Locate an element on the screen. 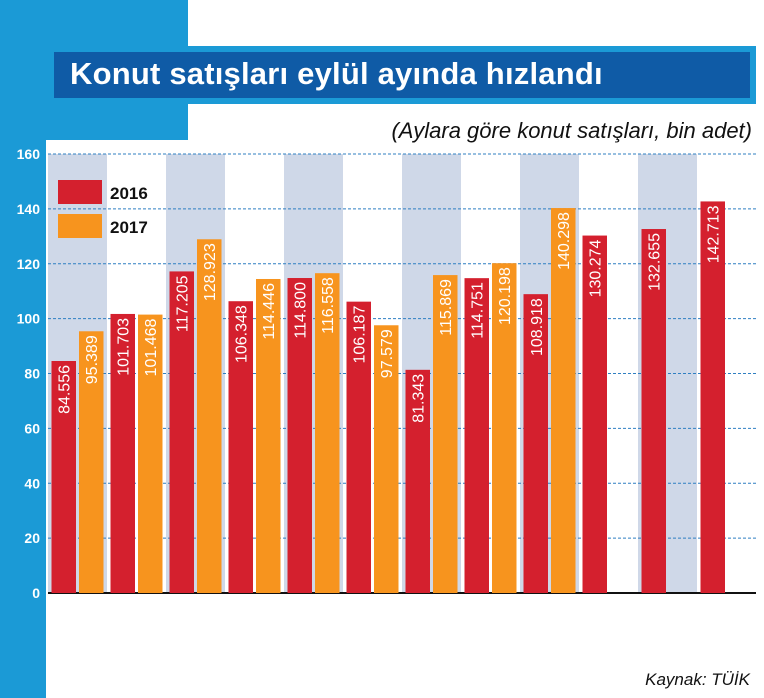 The width and height of the screenshot is (764, 698). data-label-2017: 101.468 is located at coordinates (151, 348).